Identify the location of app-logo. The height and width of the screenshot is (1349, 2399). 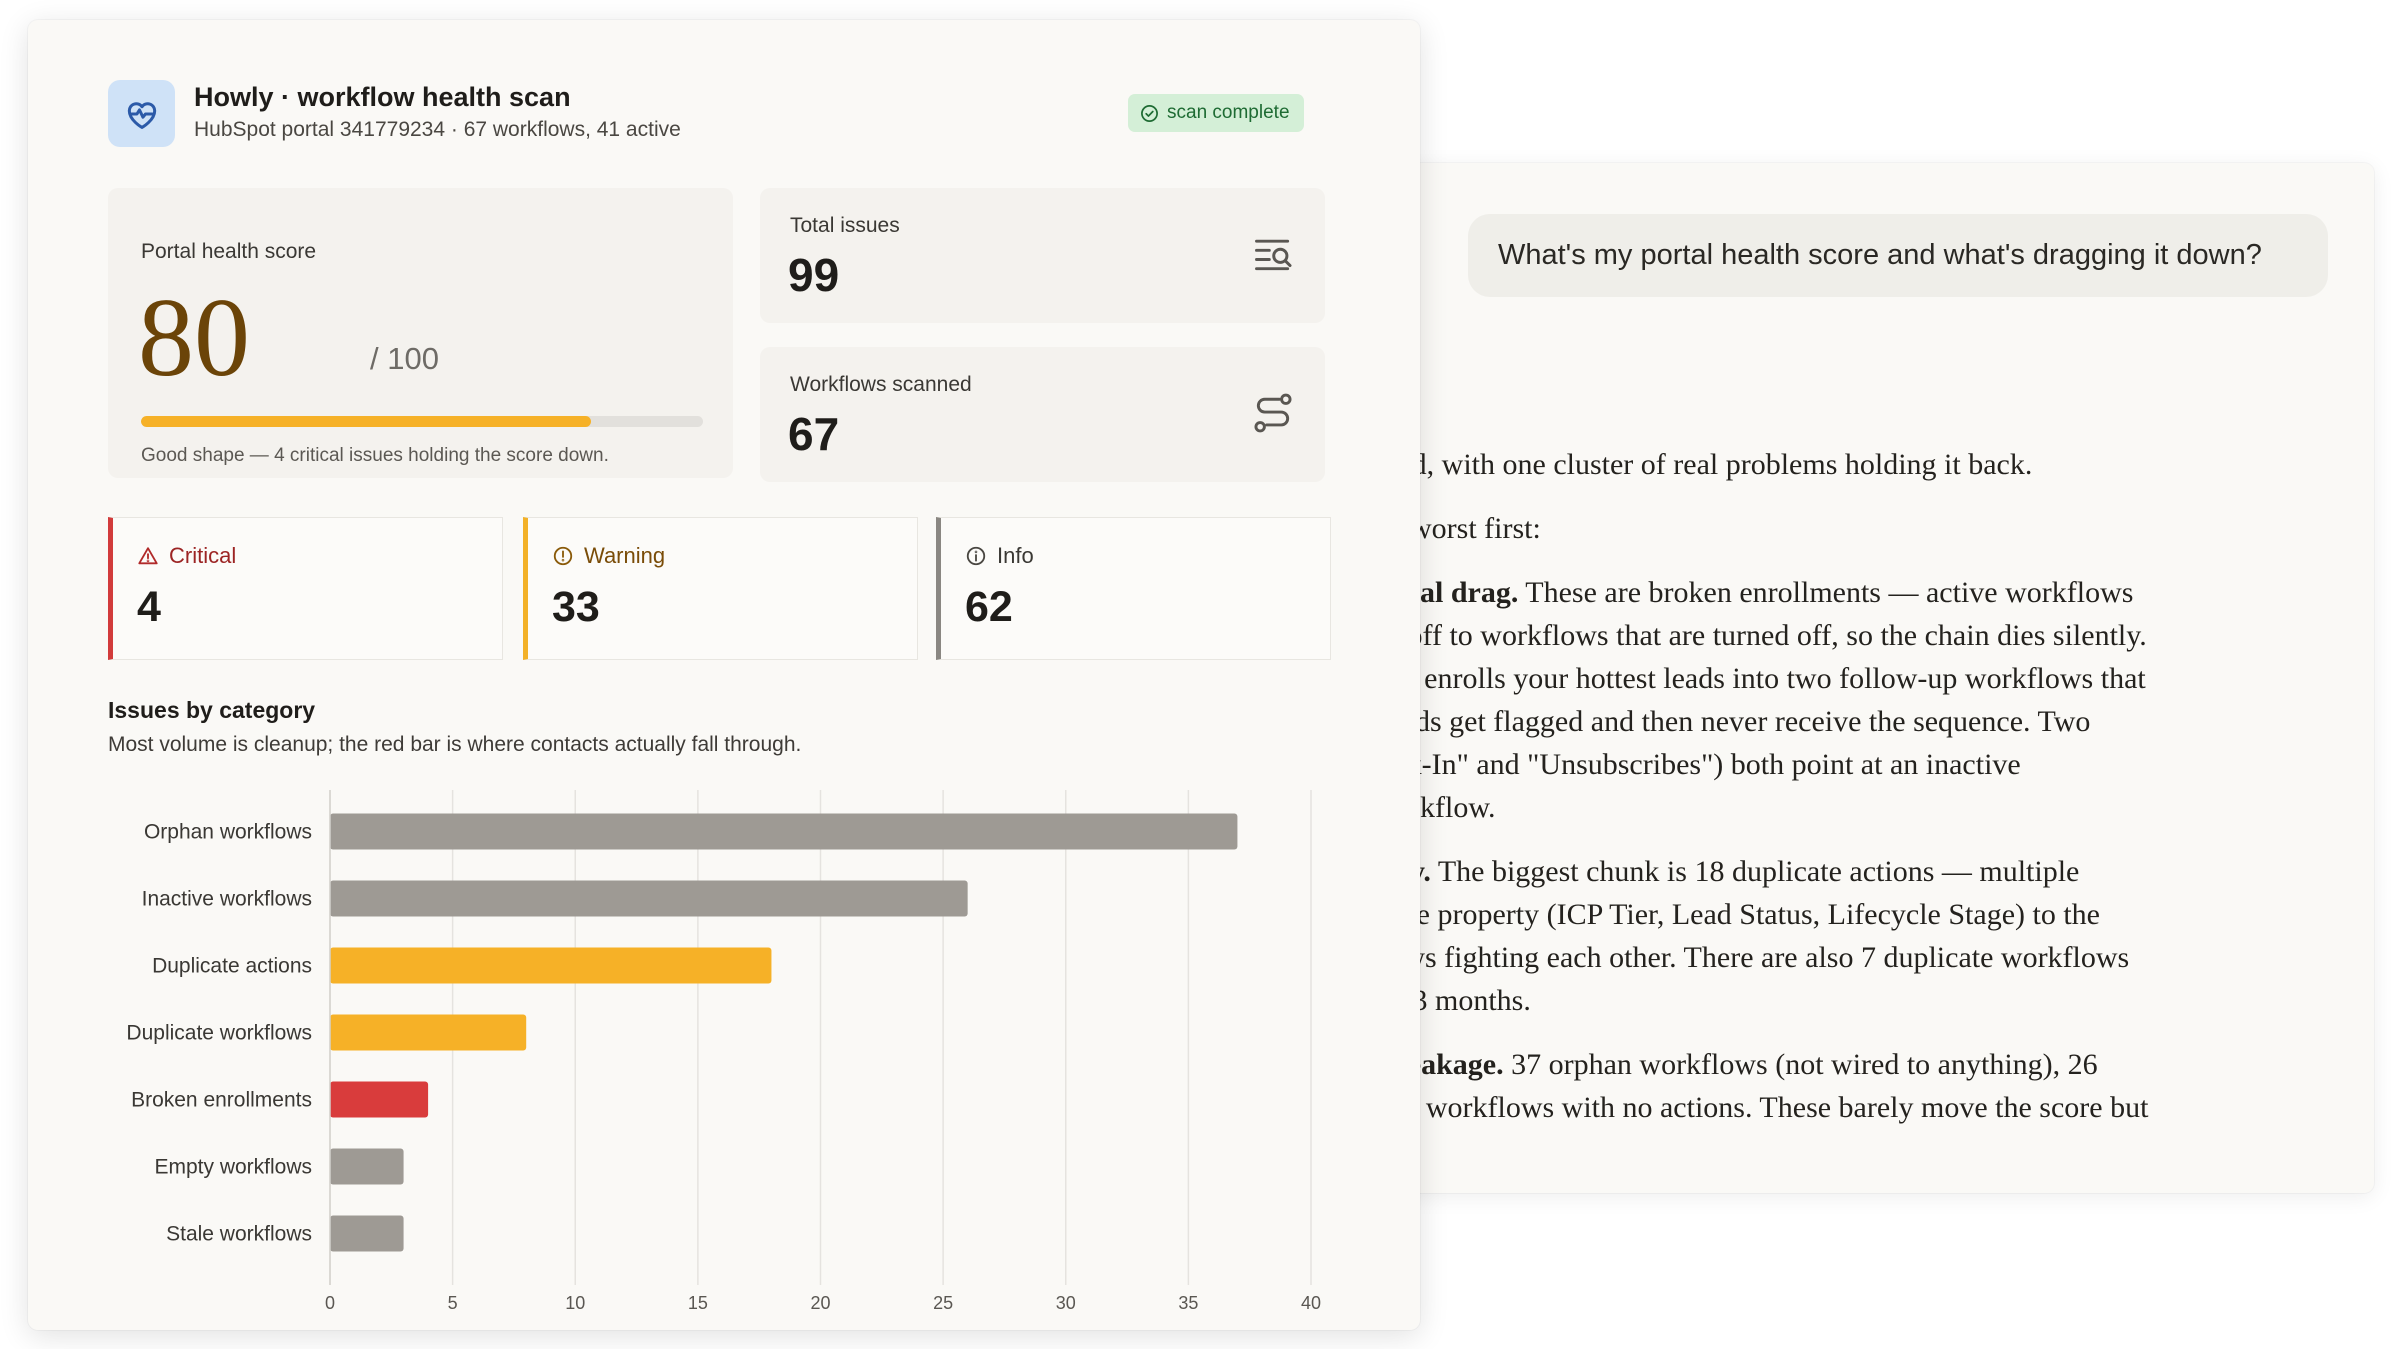
(141, 113).